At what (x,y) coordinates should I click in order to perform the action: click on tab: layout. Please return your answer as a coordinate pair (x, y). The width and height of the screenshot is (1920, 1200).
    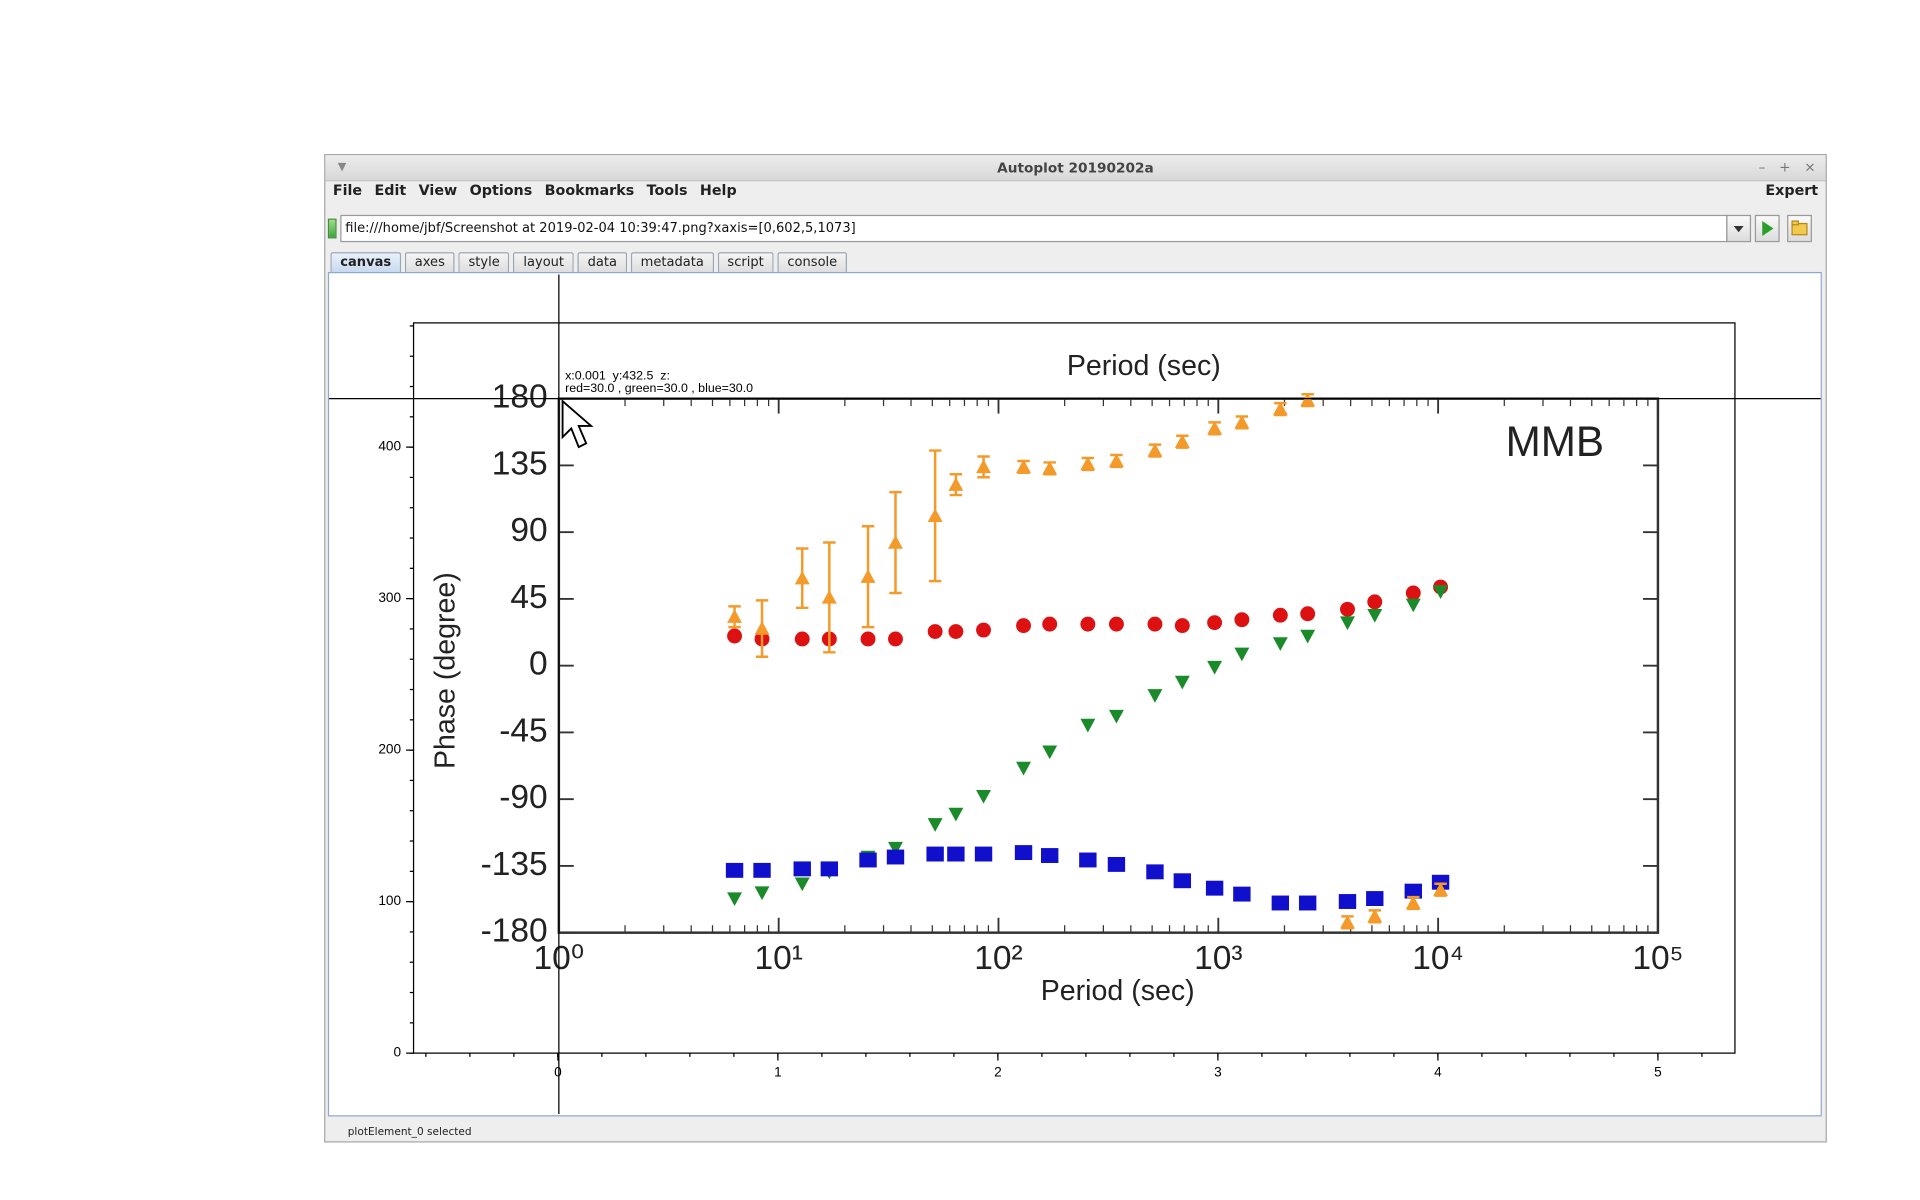
    Looking at the image, I should click on (543, 262).